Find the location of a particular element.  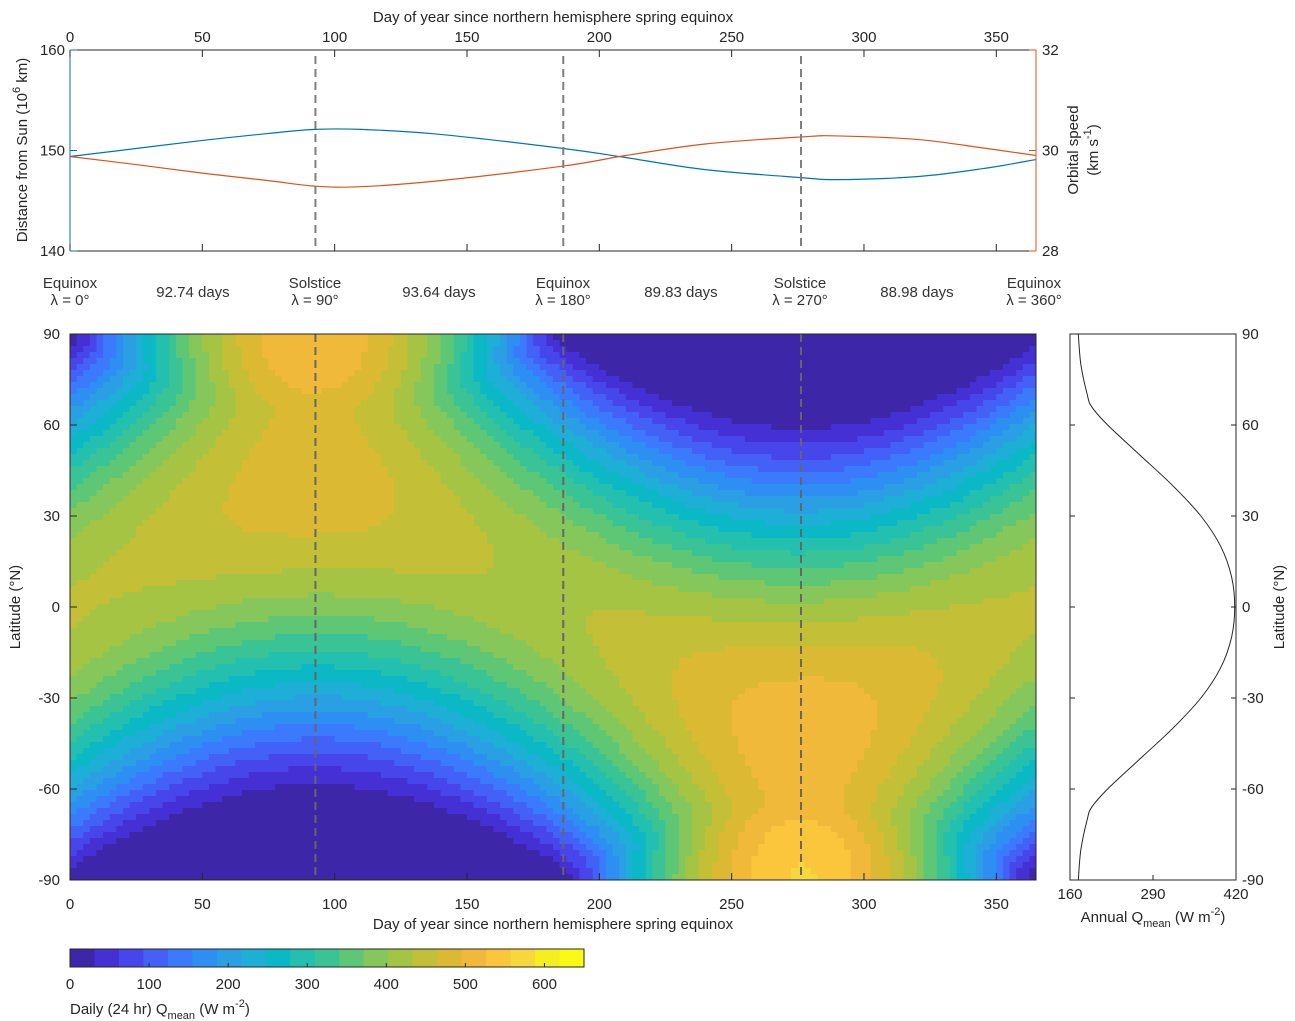

annual-mean-curve is located at coordinates (1156, 607).